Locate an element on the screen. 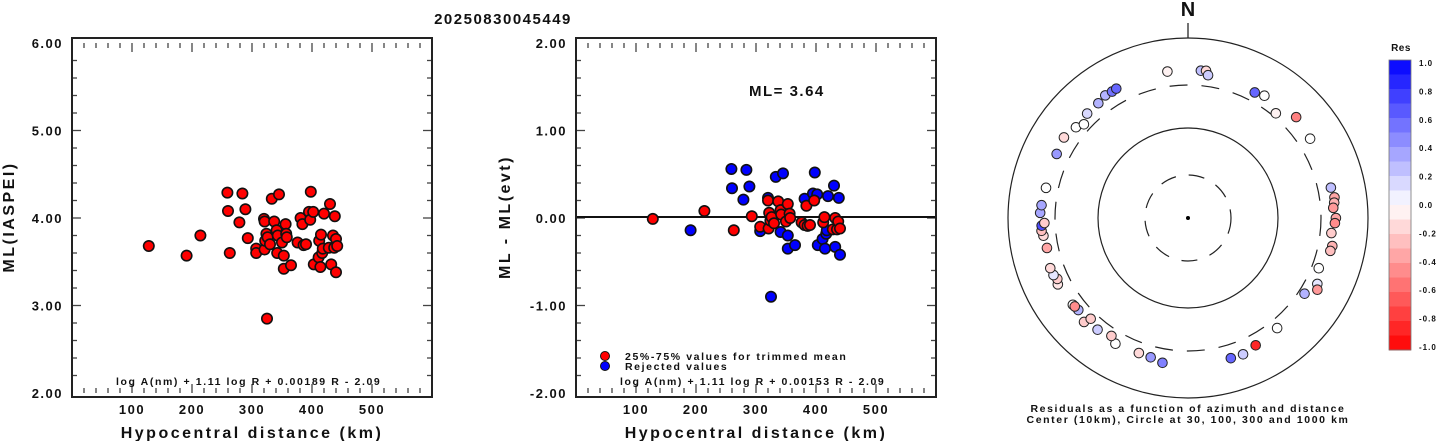 This screenshot has width=1437, height=441. colorbar-tick-label: 1.0 is located at coordinates (1426, 63).